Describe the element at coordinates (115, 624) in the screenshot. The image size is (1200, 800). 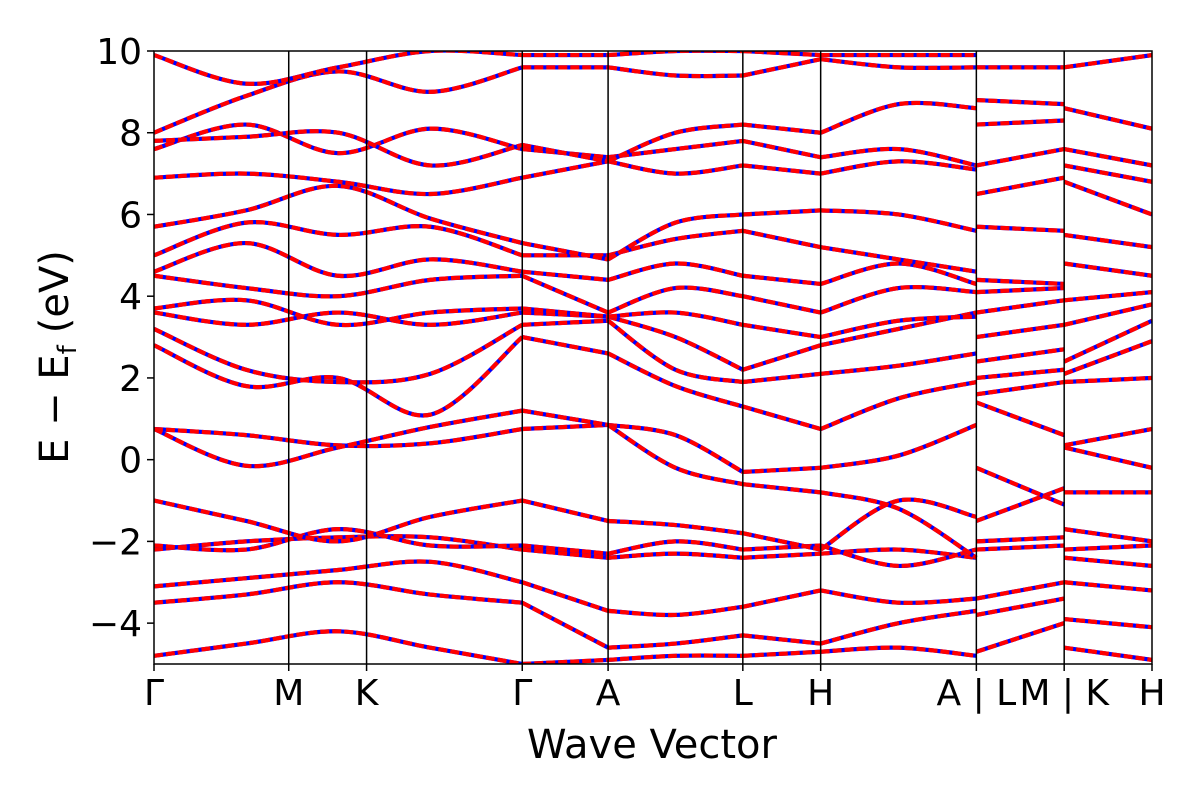
I see `y-tick-label: −4` at that location.